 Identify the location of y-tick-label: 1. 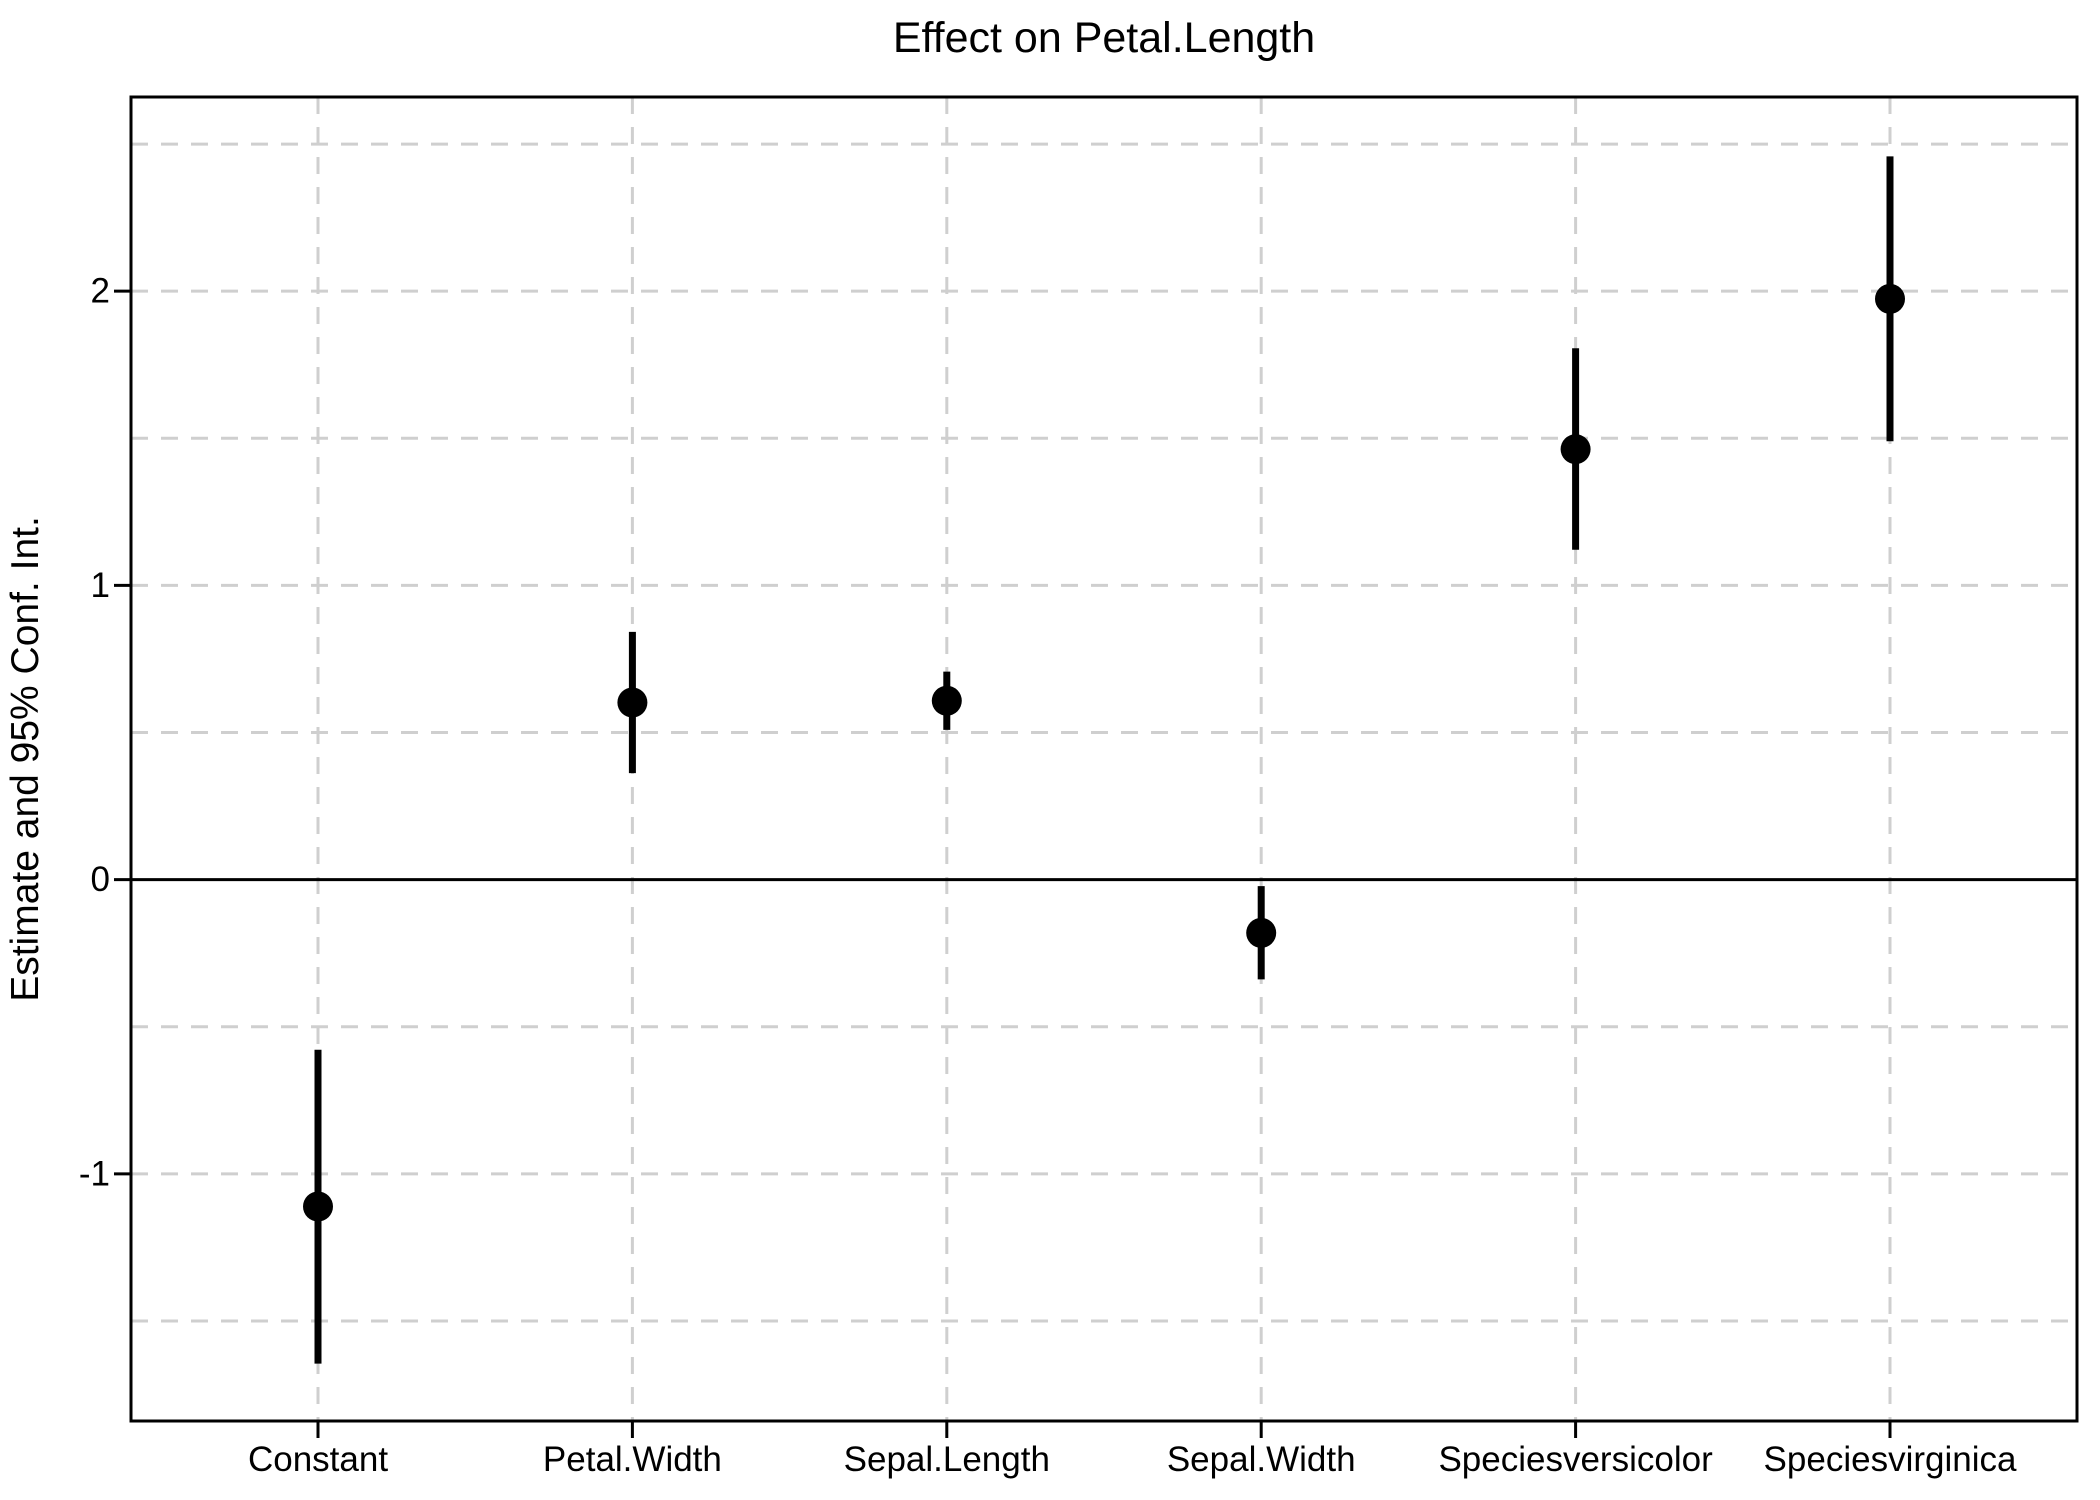
(100, 585).